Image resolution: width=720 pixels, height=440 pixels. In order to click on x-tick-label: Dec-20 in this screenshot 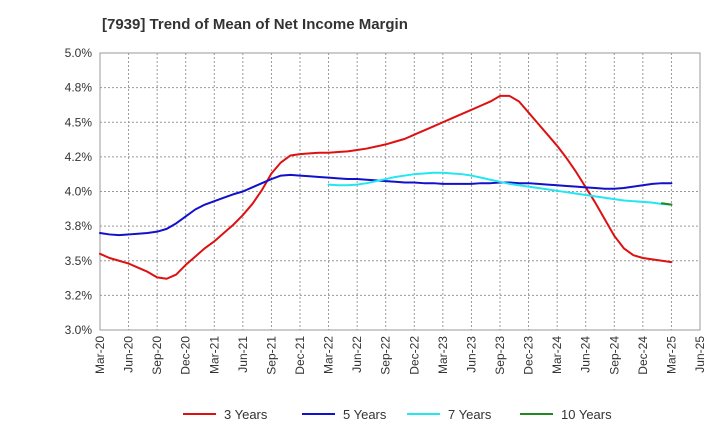, I will do `click(186, 355)`.